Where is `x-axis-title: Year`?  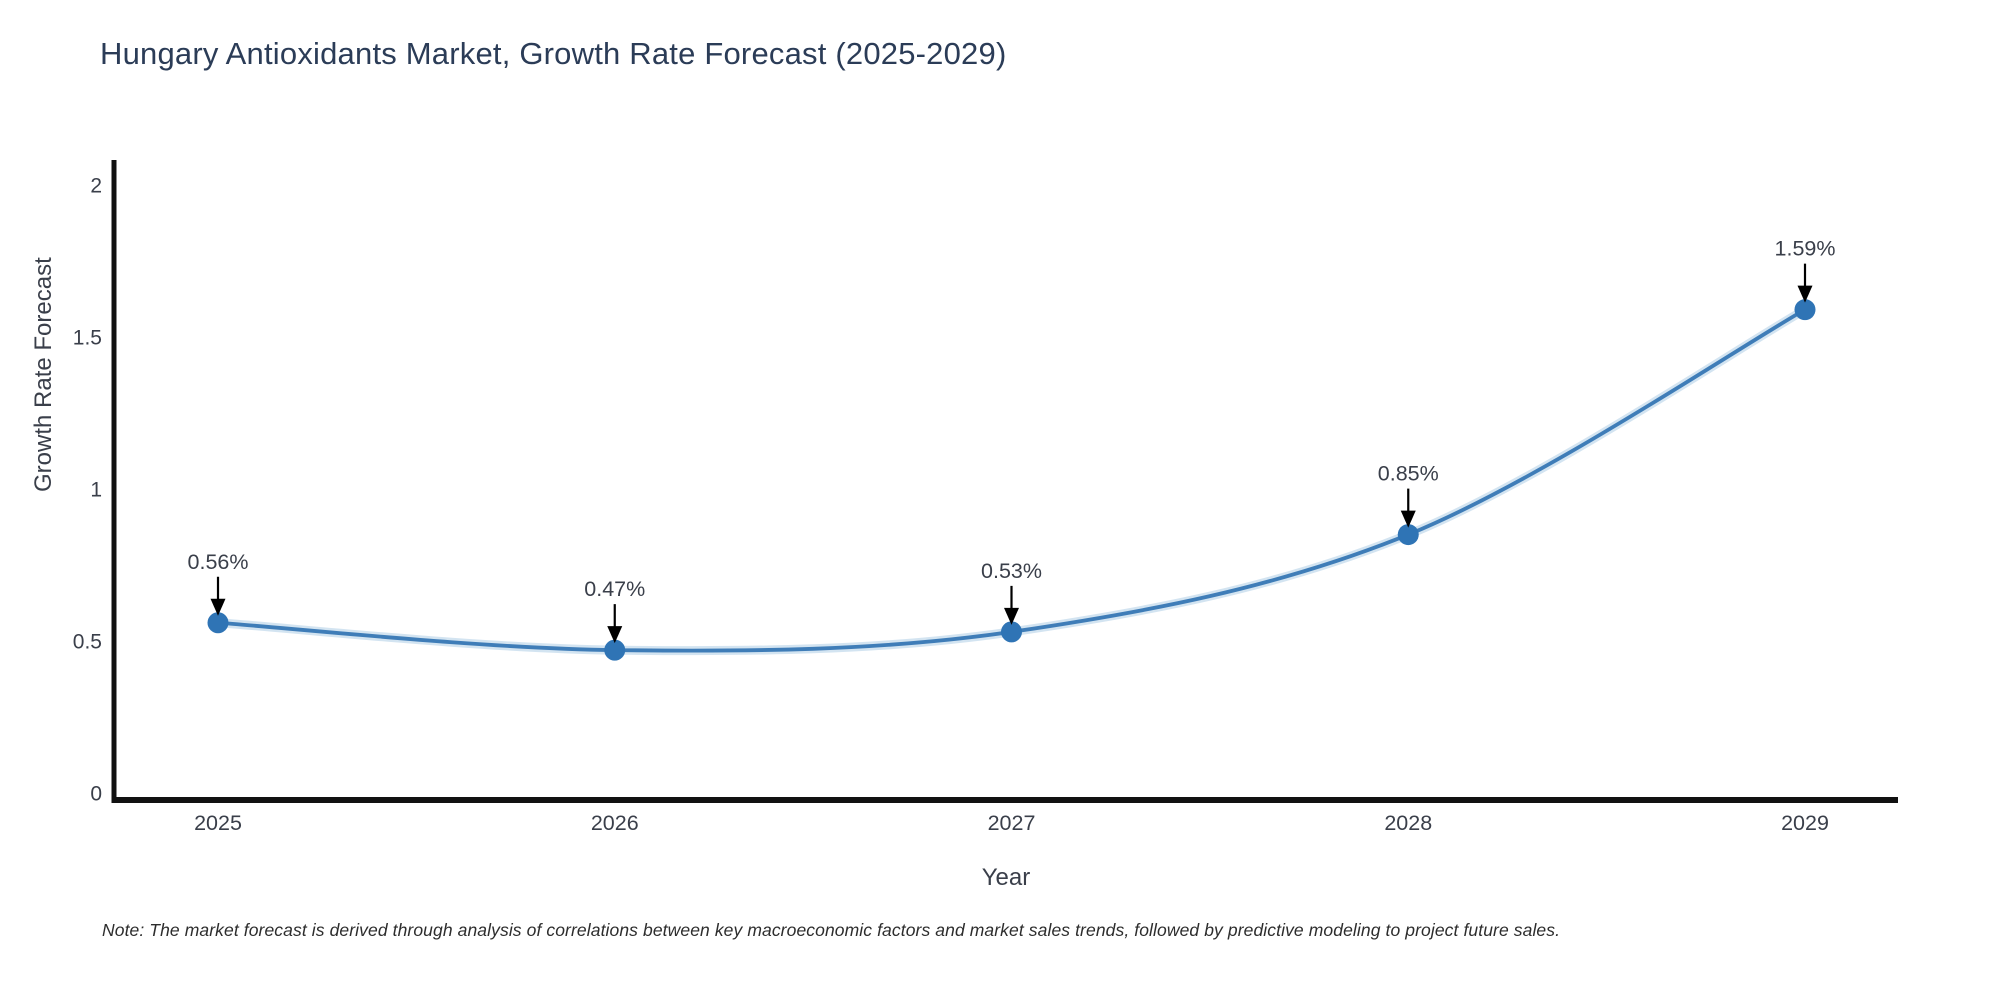
x-axis-title: Year is located at coordinates (1006, 877).